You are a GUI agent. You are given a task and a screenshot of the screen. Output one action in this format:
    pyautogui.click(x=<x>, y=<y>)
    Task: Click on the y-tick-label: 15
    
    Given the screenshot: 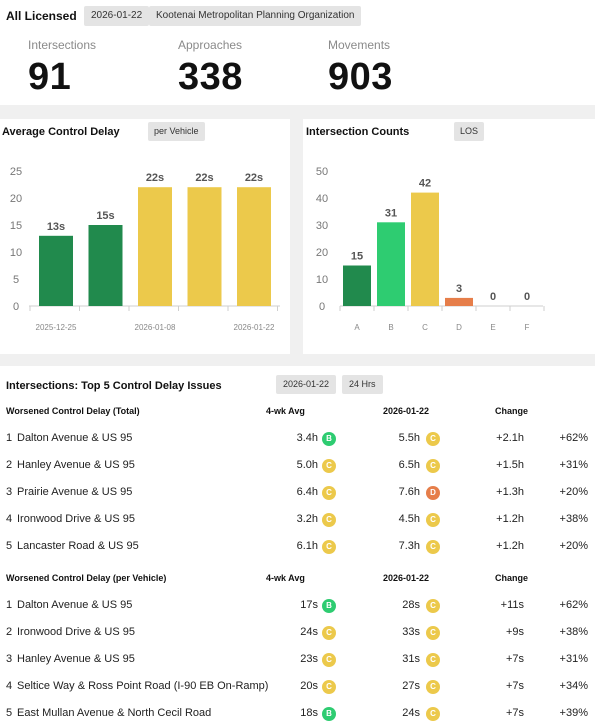 What is the action you would take?
    pyautogui.click(x=16, y=226)
    